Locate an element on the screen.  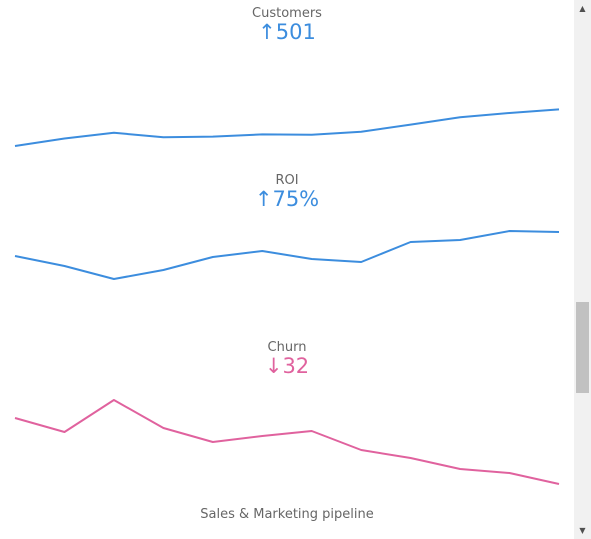
kpi-value-customers: ↑501 is located at coordinates (287, 32).